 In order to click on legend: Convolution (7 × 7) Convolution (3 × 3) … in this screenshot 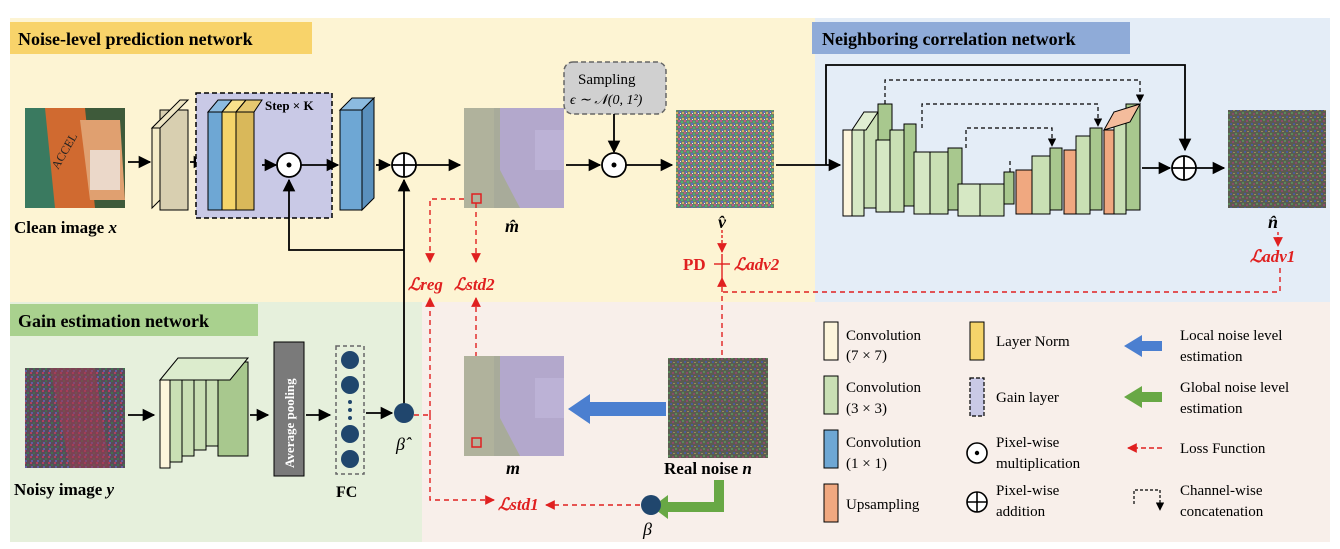, I will do `click(1056, 422)`.